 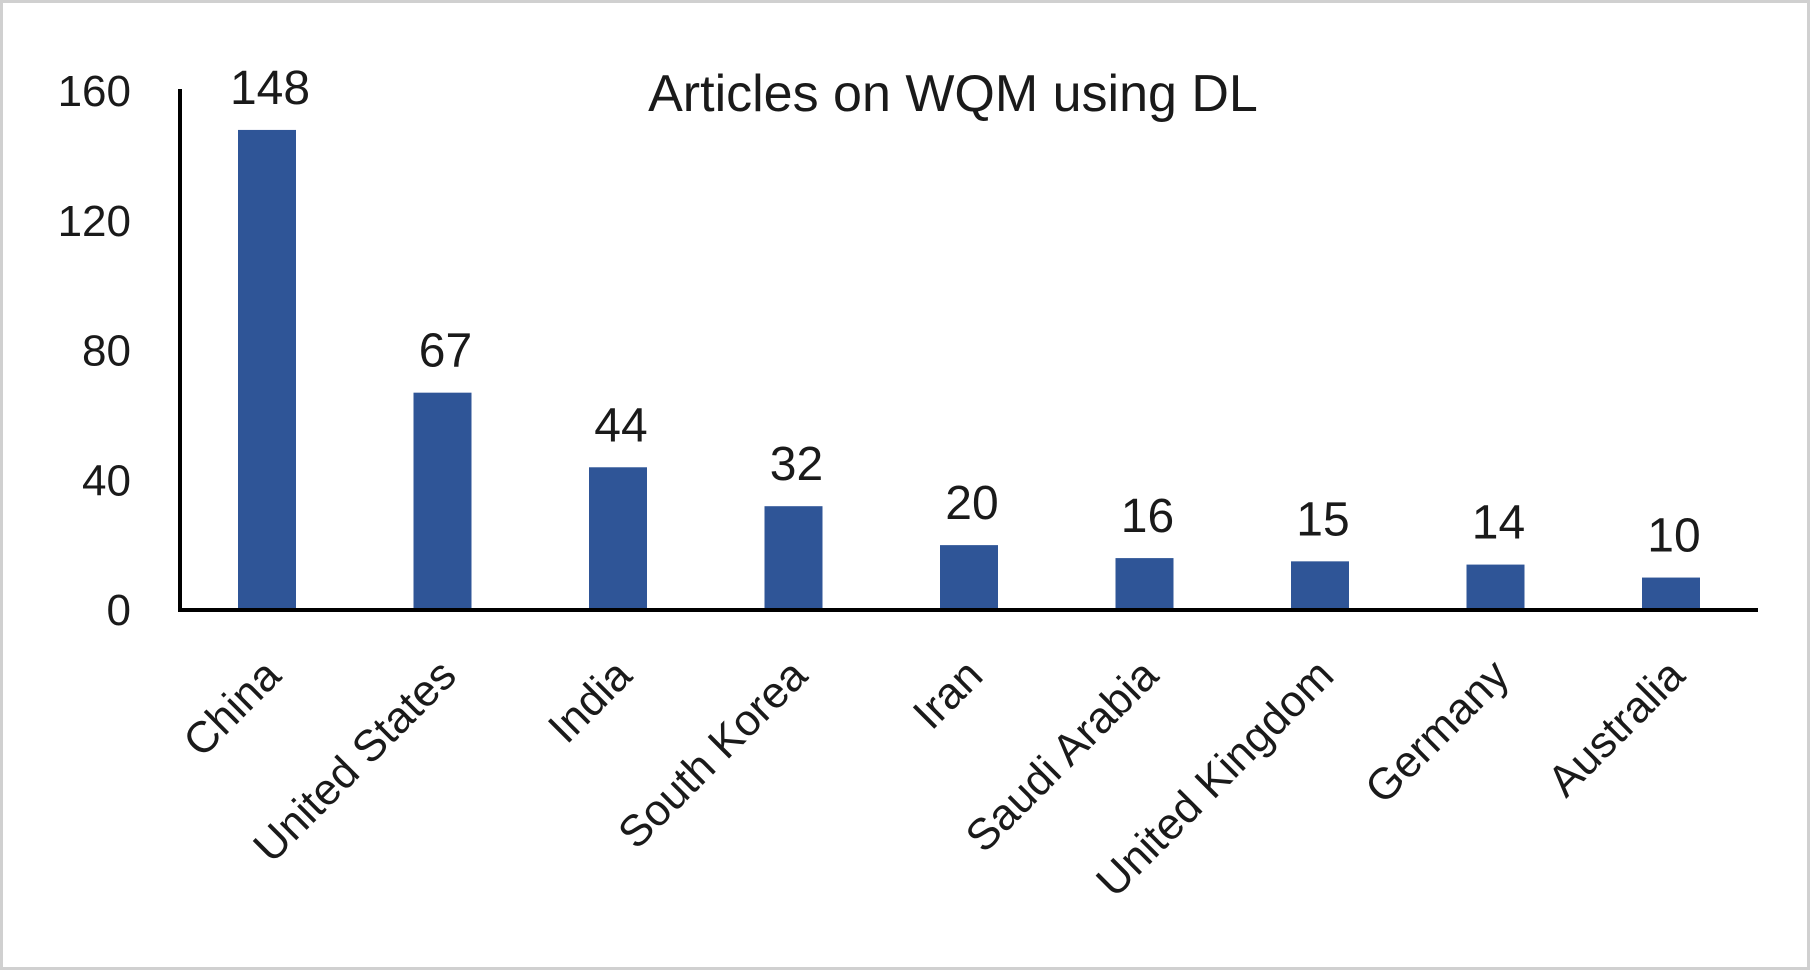 I want to click on data-label: 44, so click(x=620, y=425).